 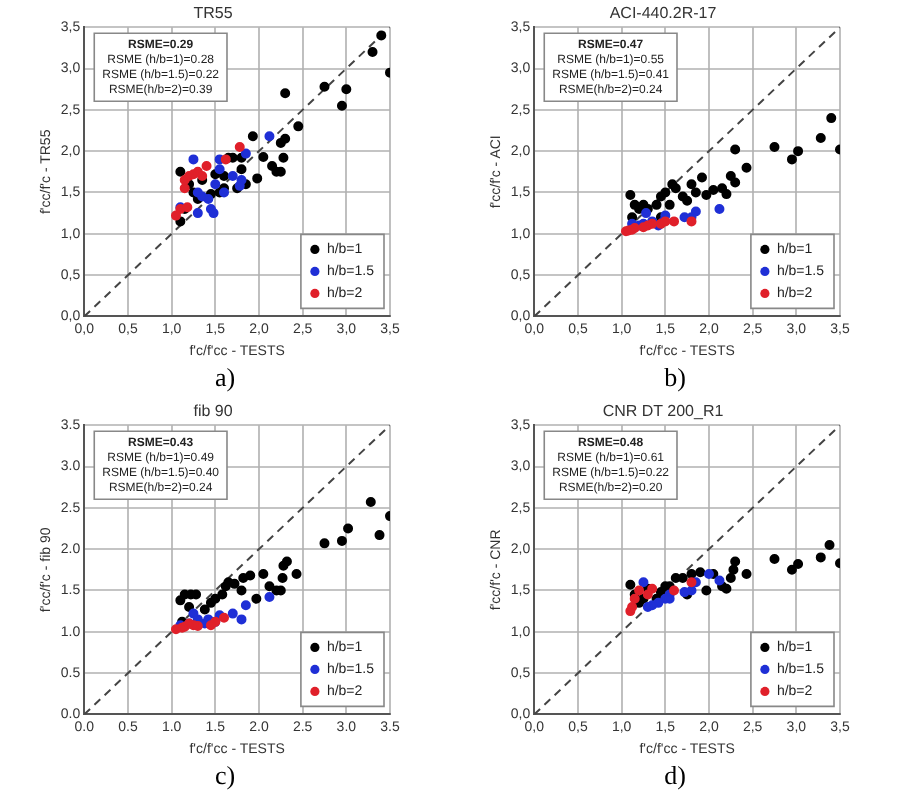 I want to click on chart-title: fib 90, so click(x=213, y=411).